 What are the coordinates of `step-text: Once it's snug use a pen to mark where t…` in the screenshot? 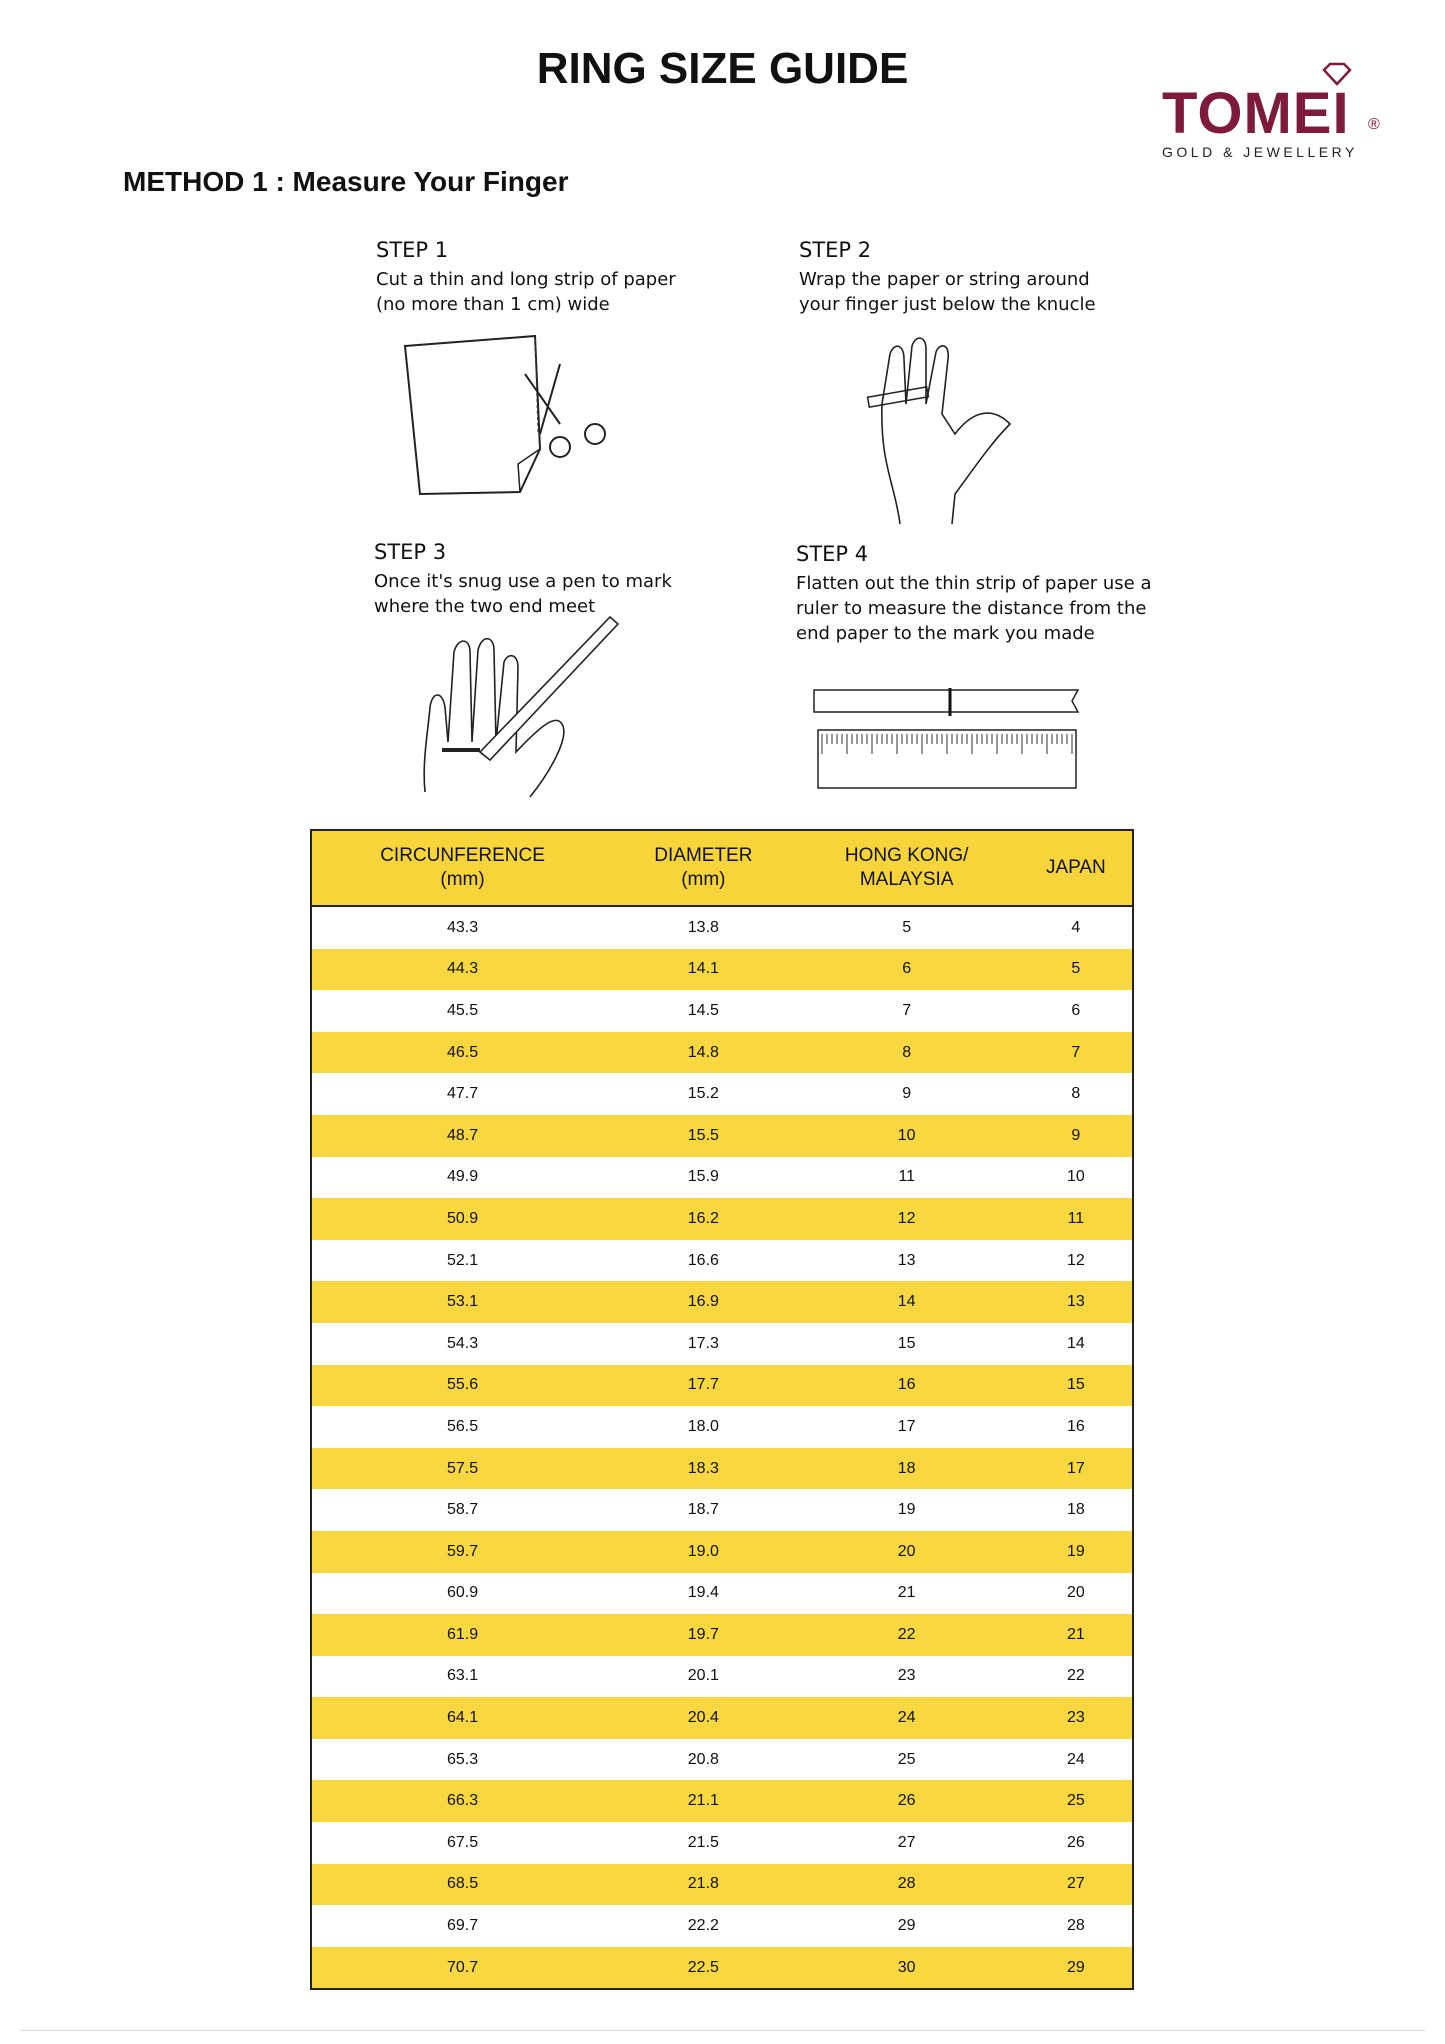 It's located at (523, 594).